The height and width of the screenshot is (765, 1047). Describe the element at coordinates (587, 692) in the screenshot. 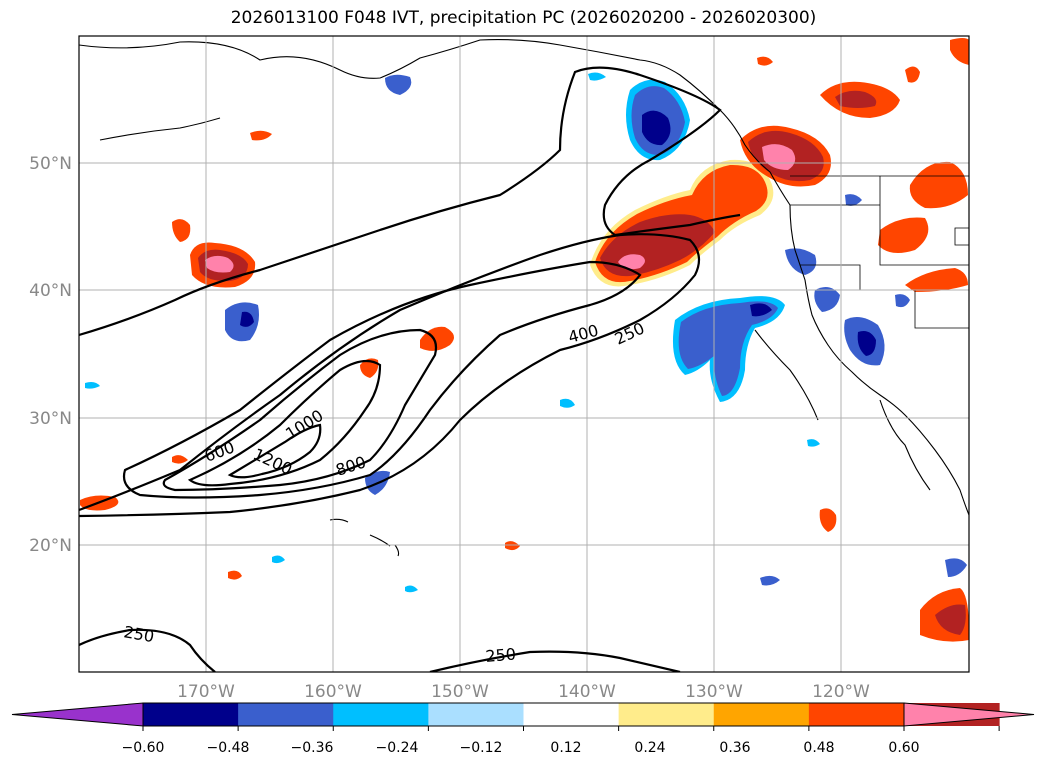

I see `lon-label: 140°W` at that location.